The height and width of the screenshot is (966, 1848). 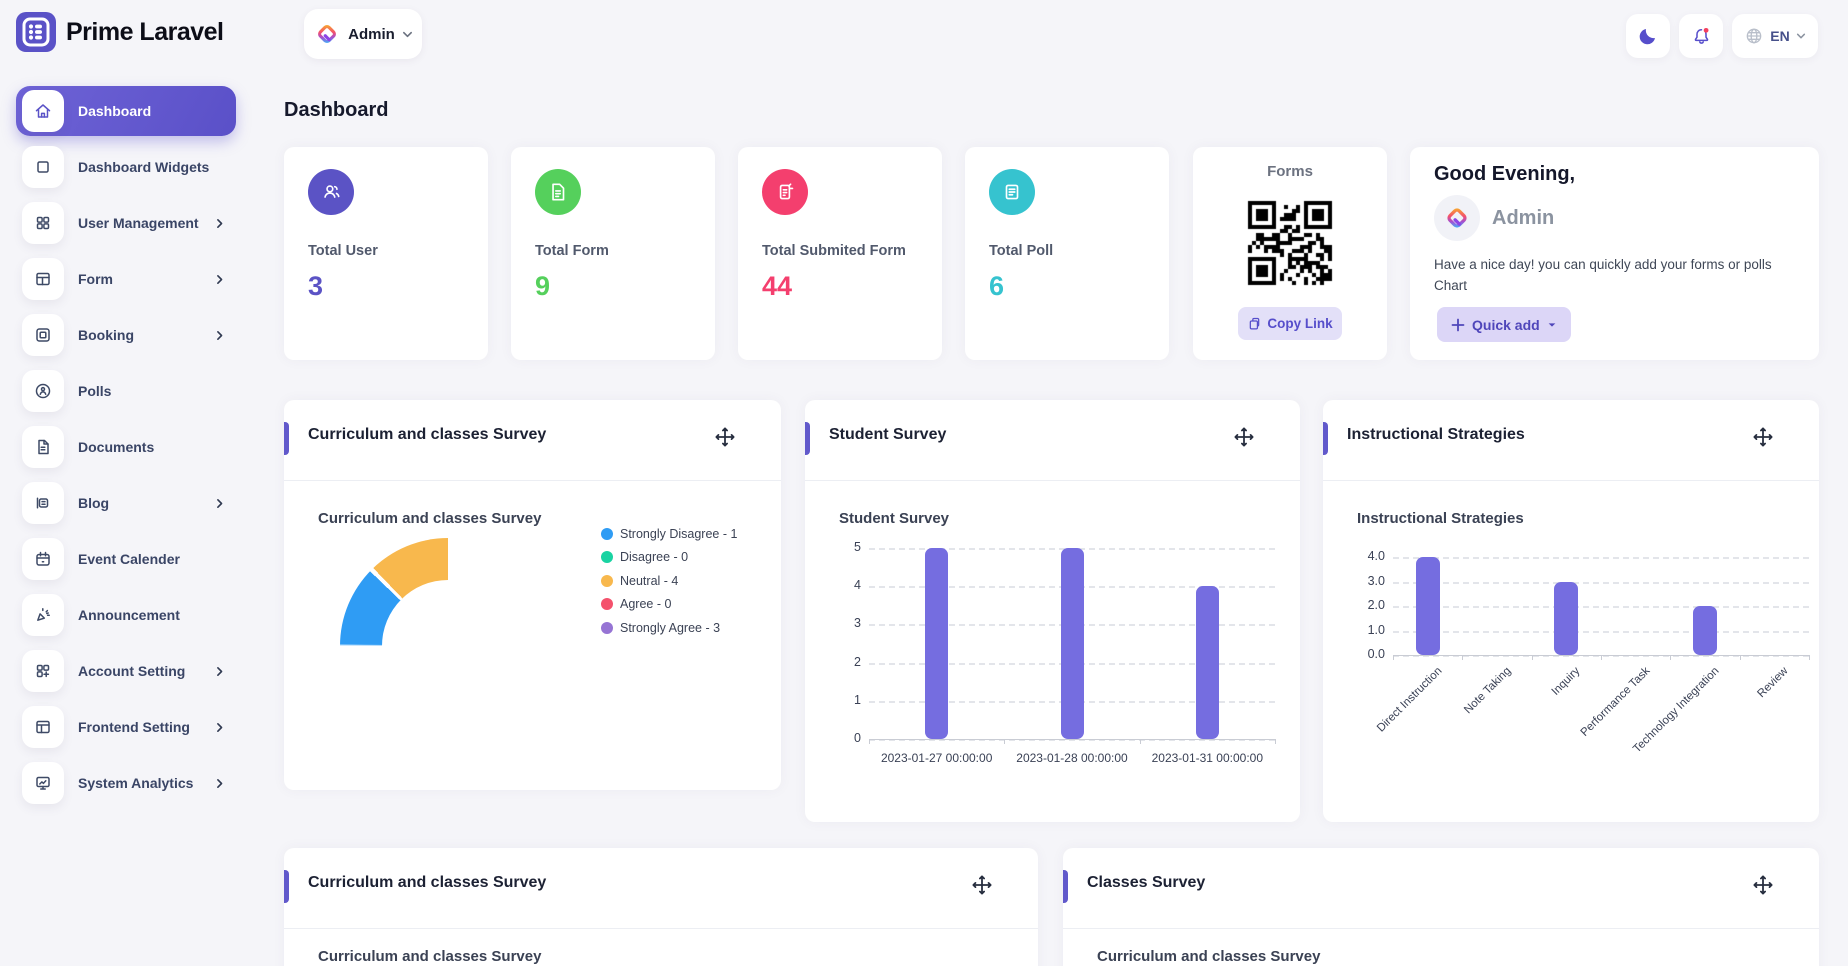 I want to click on home-icon, so click(x=43, y=111).